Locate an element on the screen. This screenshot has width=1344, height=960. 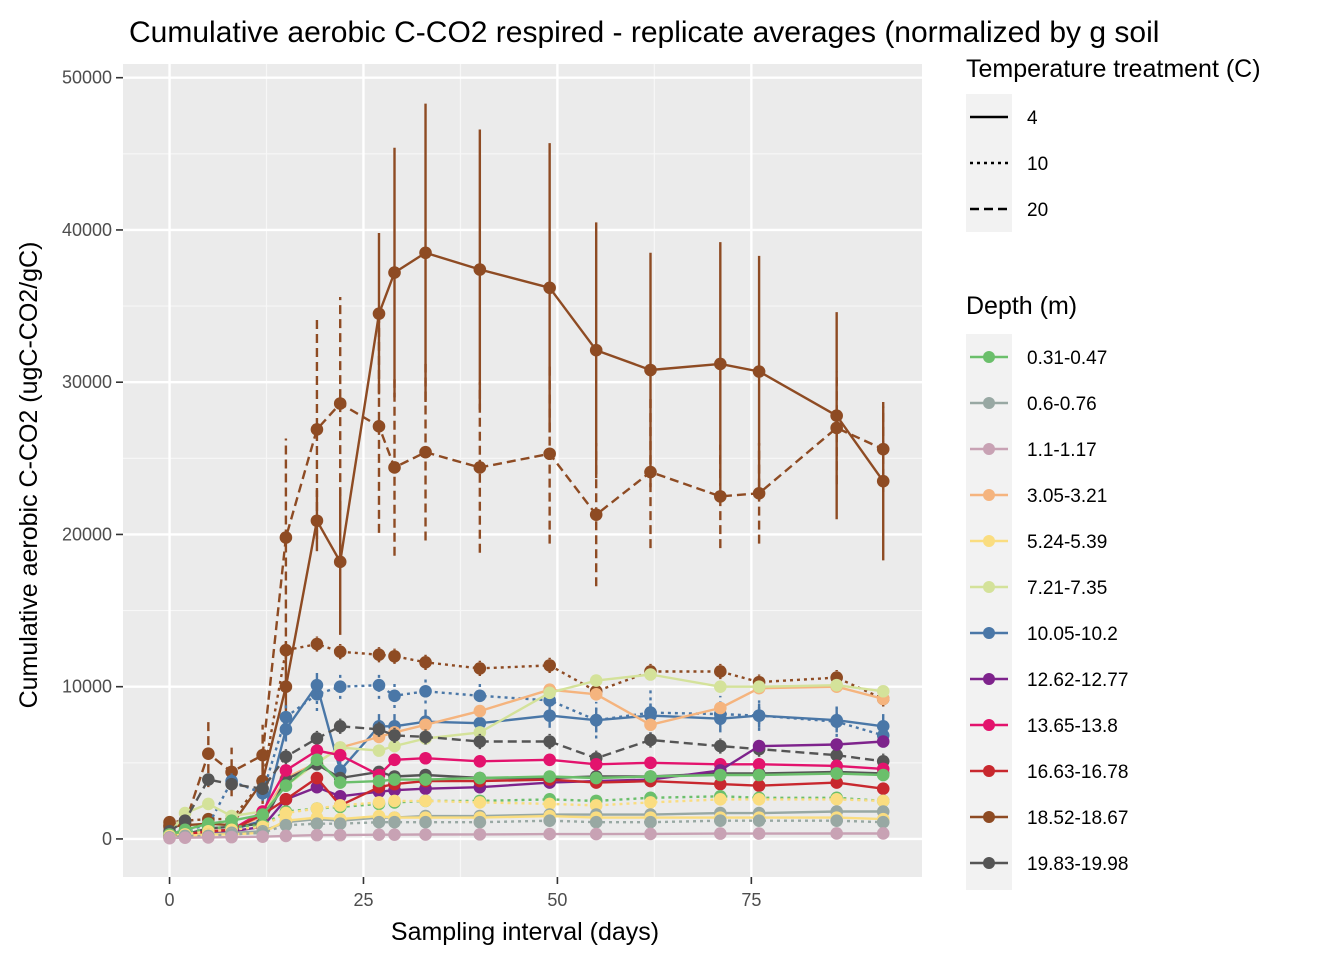
legend-depth-title: Depth (m) is located at coordinates (1021, 306).